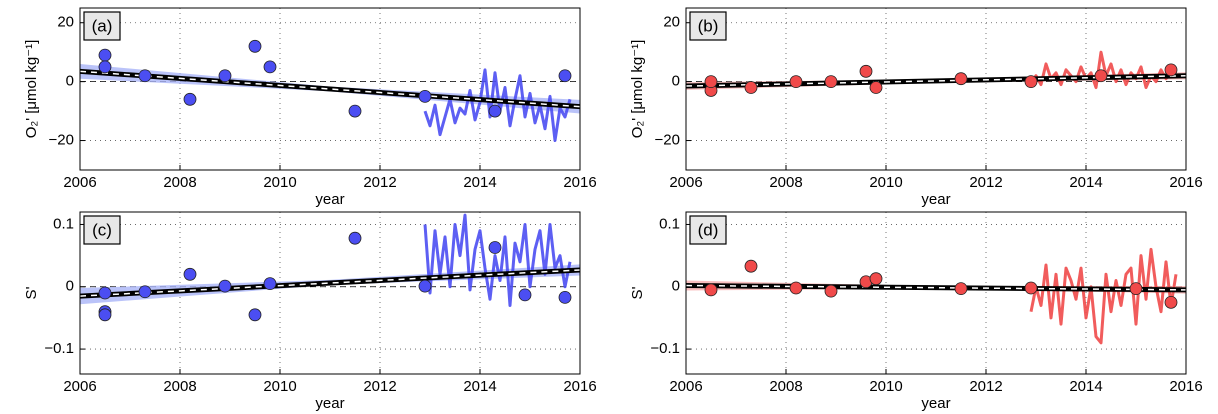 The height and width of the screenshot is (414, 1218). I want to click on panel-label: (d), so click(708, 229).